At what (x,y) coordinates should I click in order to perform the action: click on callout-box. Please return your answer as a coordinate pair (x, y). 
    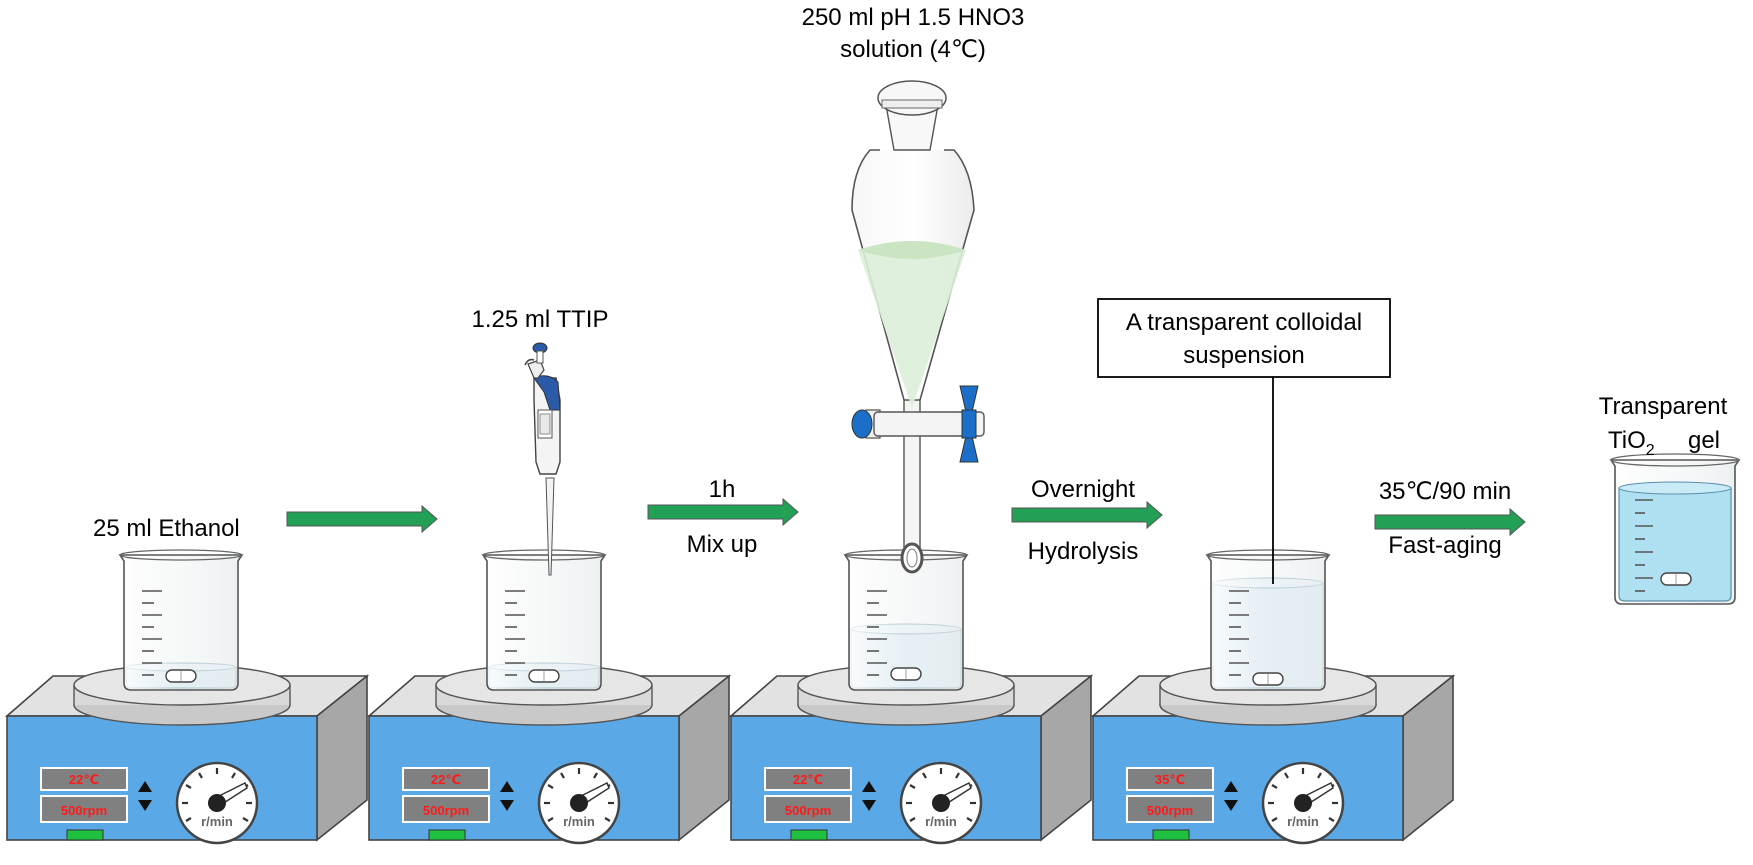
    Looking at the image, I should click on (1244, 338).